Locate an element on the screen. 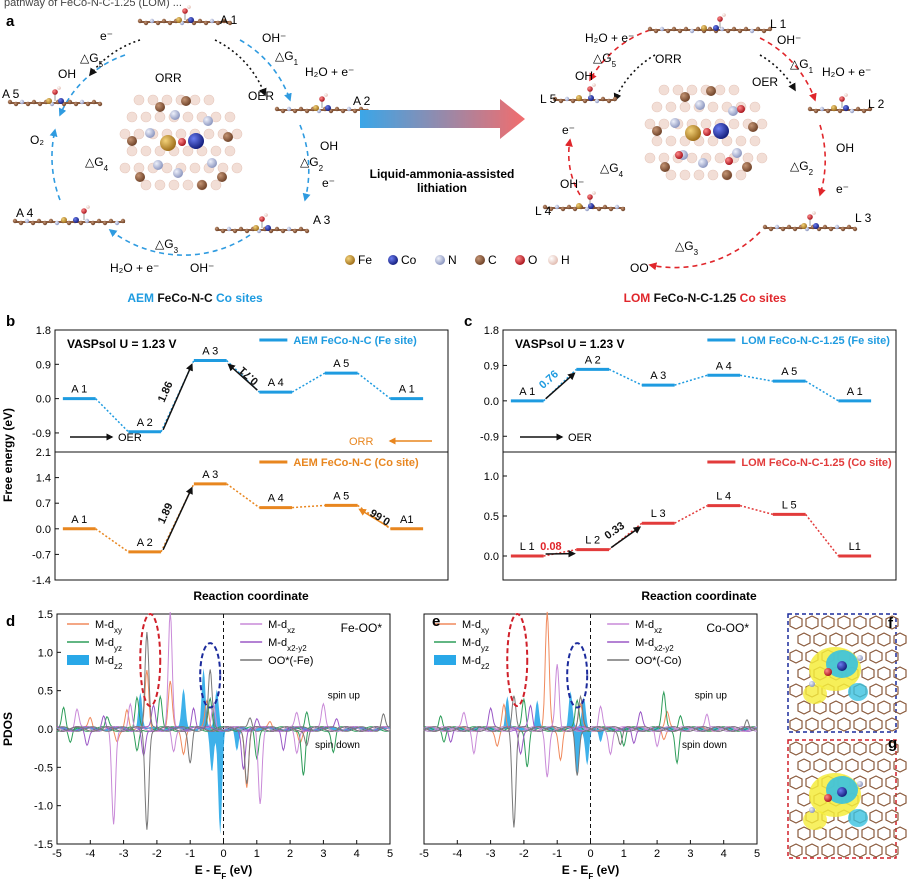  y-axis-label: Free energy (eV) is located at coordinates (8, 455).